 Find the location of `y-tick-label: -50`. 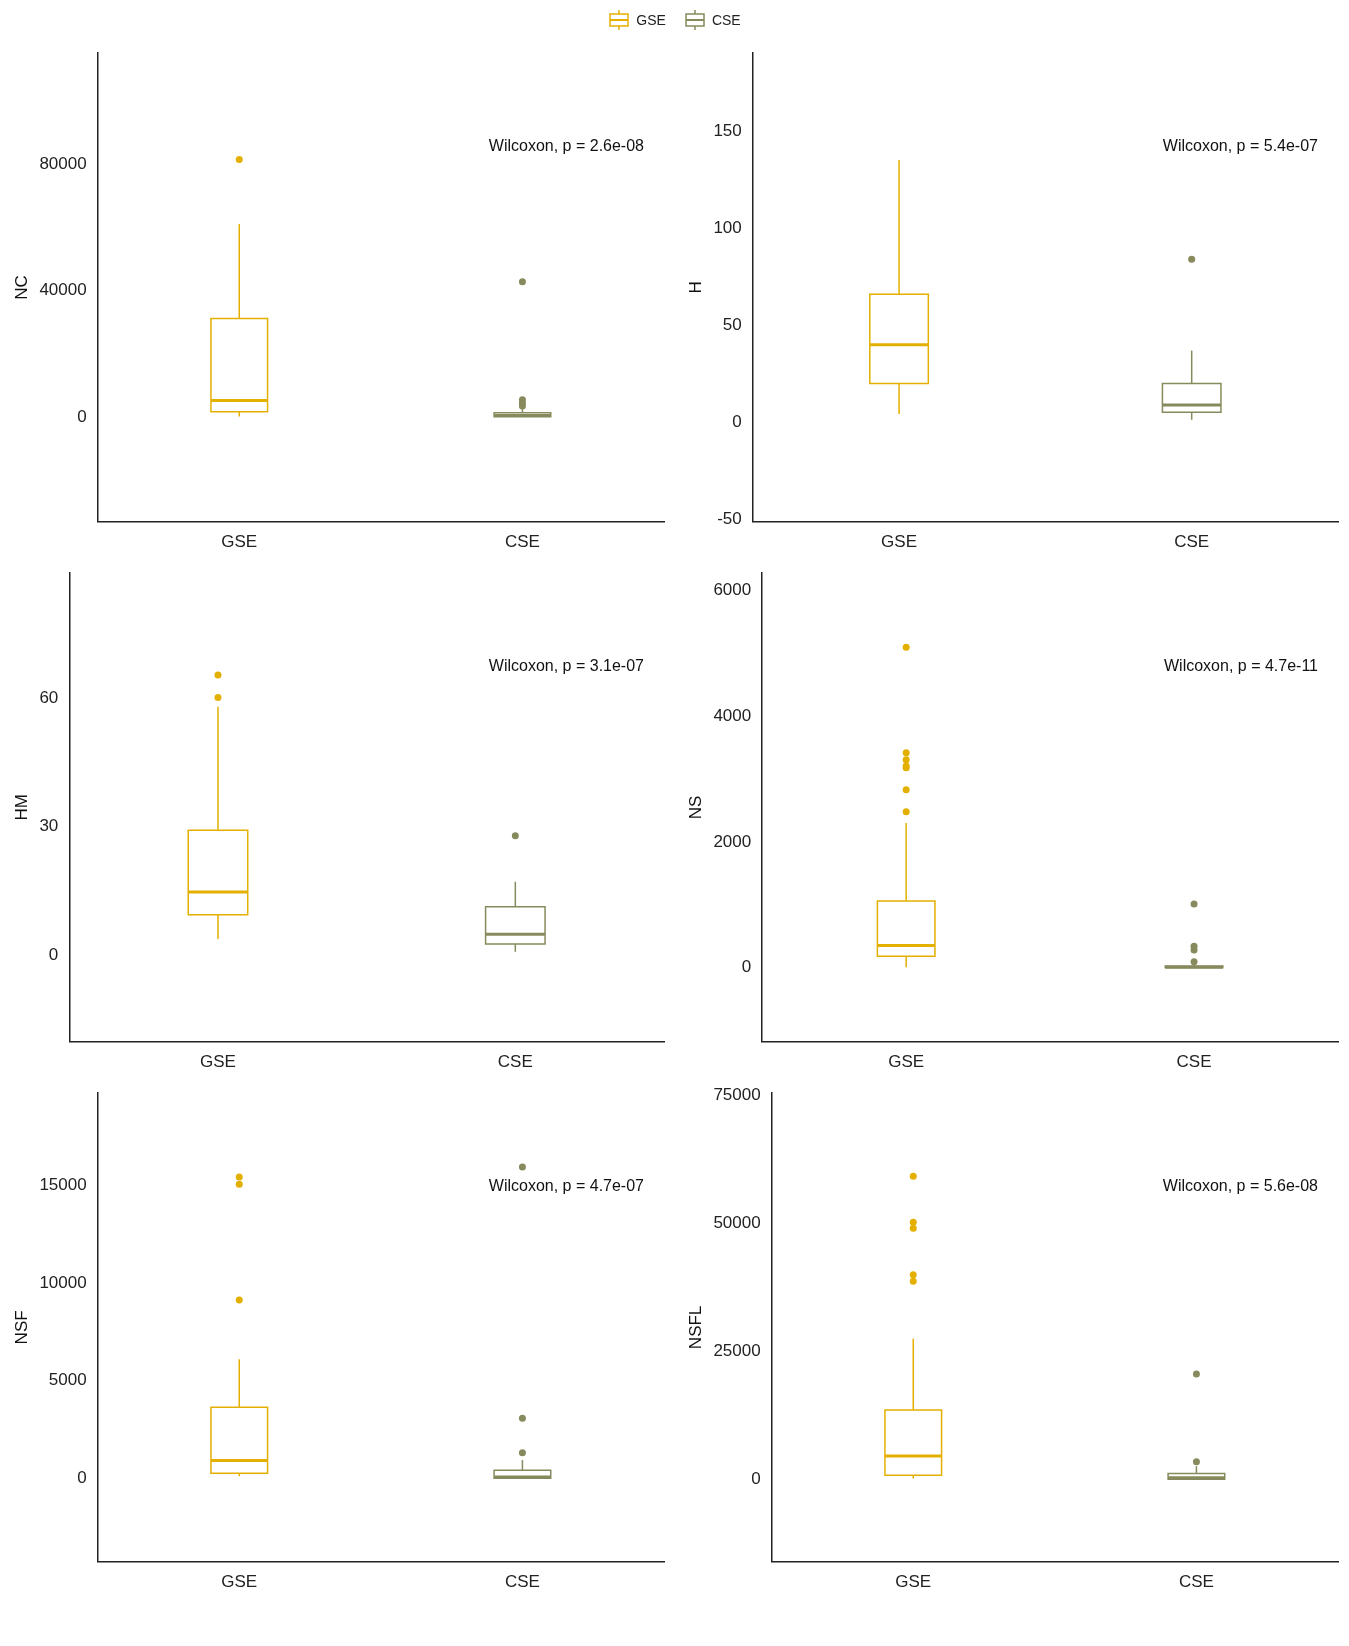

y-tick-label: -50 is located at coordinates (729, 519).